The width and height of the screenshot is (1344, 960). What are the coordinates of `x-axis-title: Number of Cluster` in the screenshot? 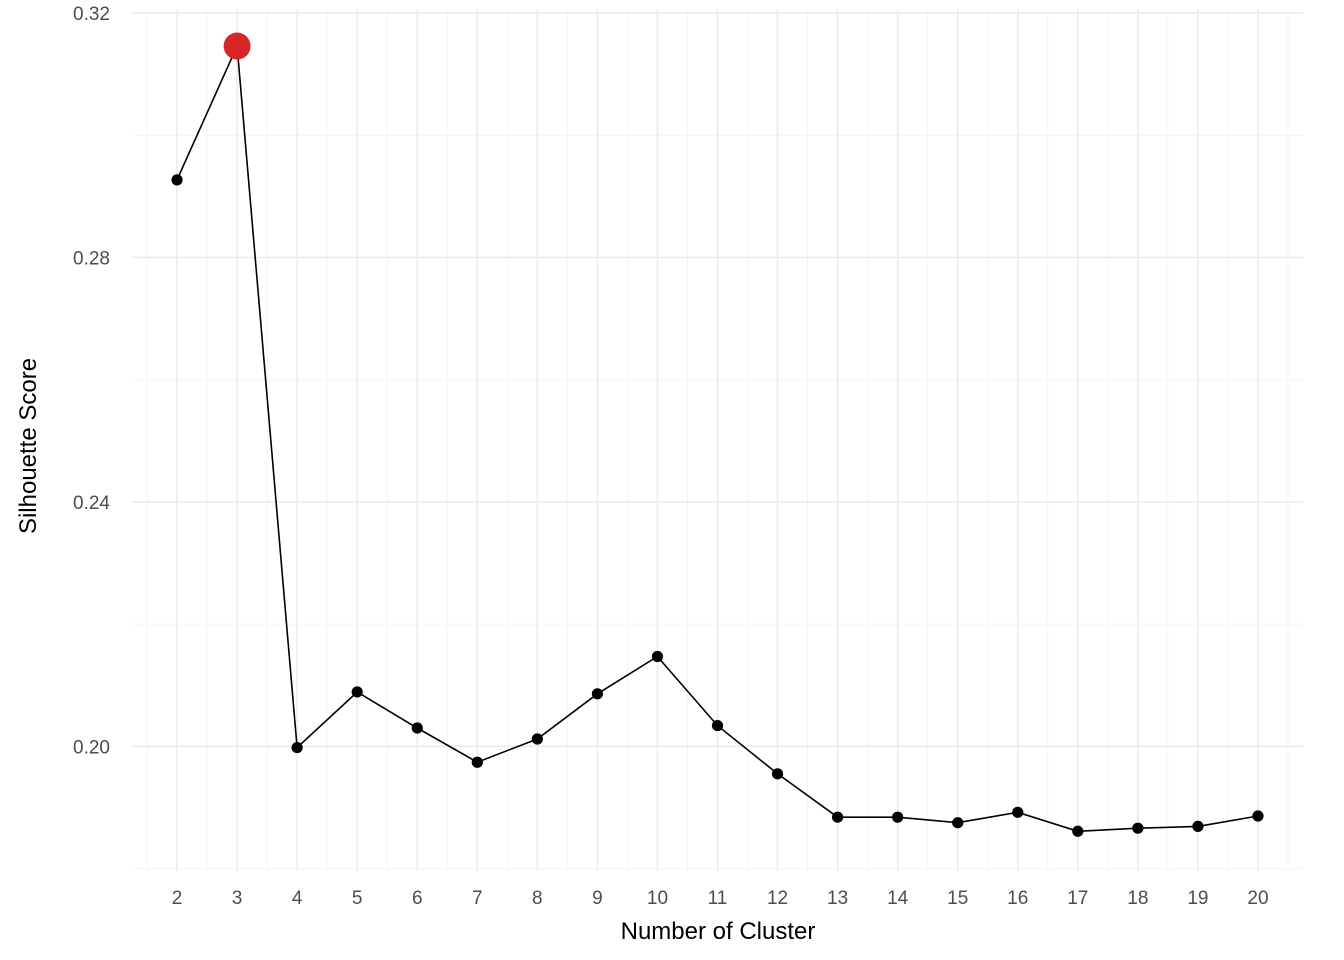 It's located at (718, 931).